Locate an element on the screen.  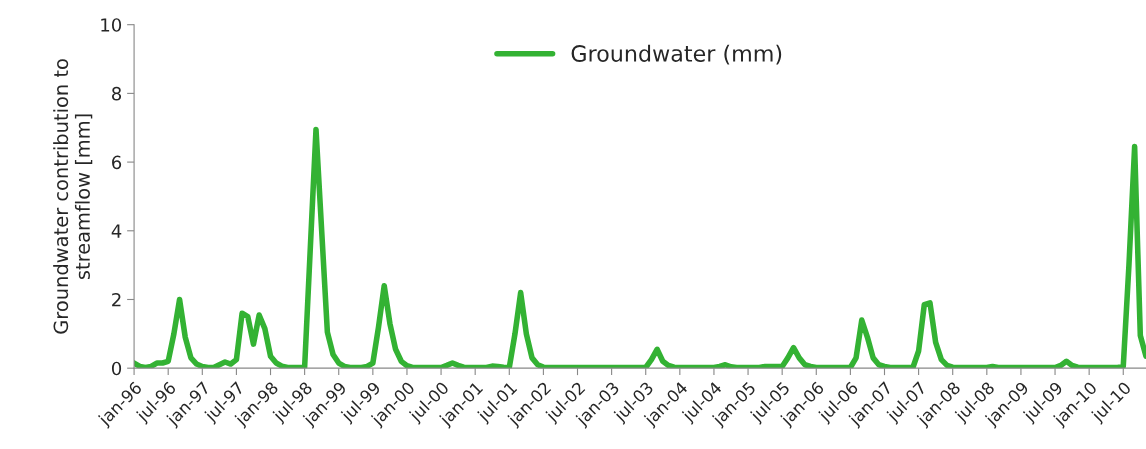
y-tick-label: 8 is located at coordinates (117, 93).